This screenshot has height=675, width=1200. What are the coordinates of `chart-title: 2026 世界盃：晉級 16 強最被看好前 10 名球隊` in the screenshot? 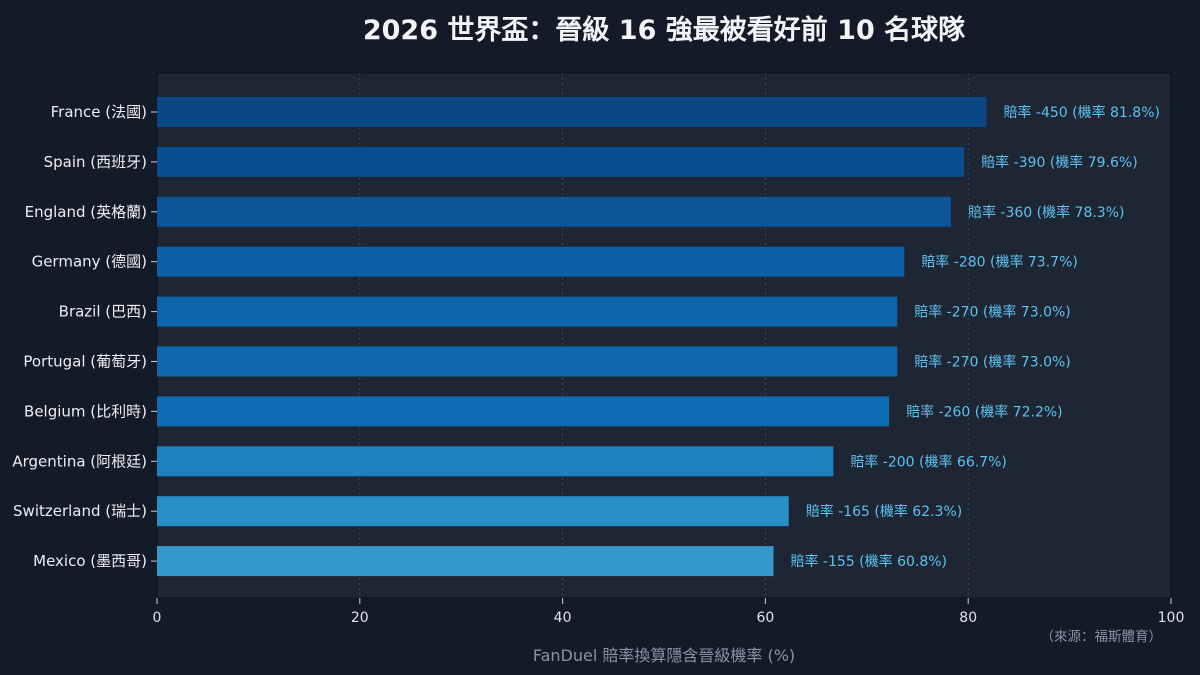 It's located at (664, 30).